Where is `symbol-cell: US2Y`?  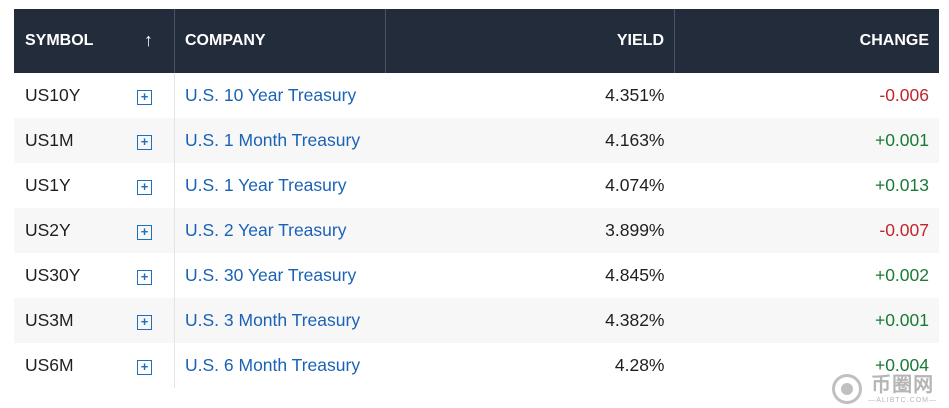
symbol-cell: US2Y is located at coordinates (48, 230).